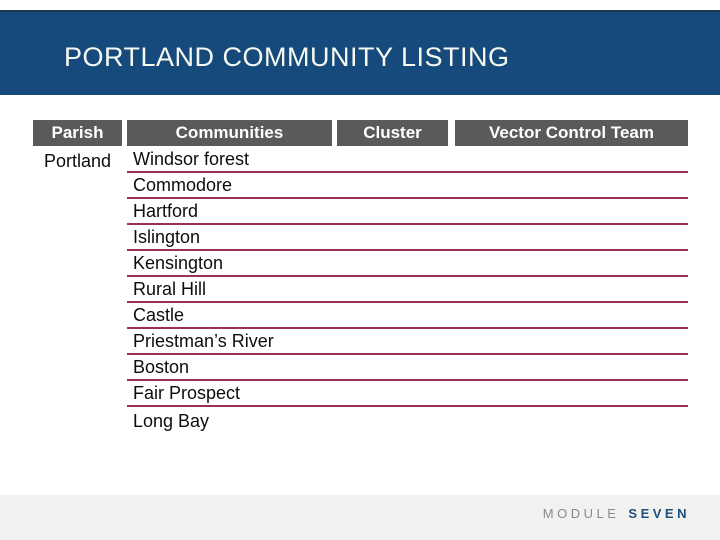  Describe the element at coordinates (392, 133) in the screenshot. I see `table-header-cluster: Cluster` at that location.